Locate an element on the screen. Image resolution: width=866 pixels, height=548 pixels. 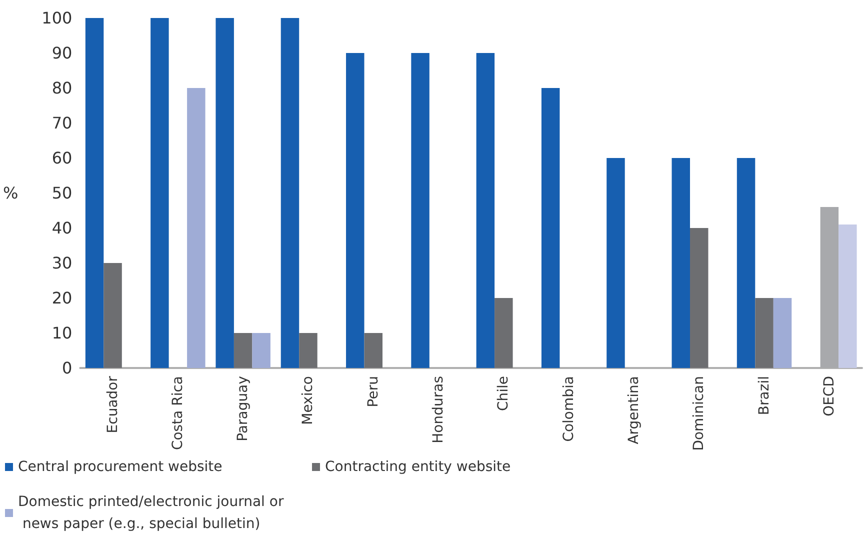
y-tick-label: 100 is located at coordinates (57, 18).